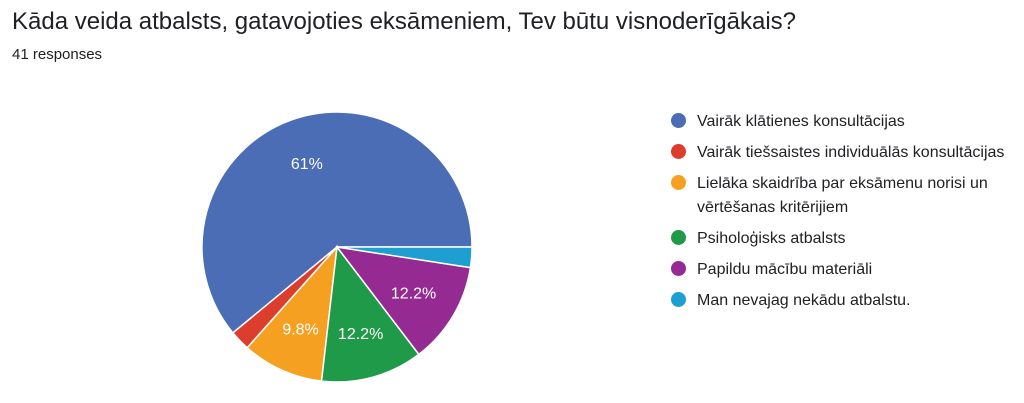 The height and width of the screenshot is (403, 1024). I want to click on legend-item-5: Papildu mācību materiāli, so click(841, 270).